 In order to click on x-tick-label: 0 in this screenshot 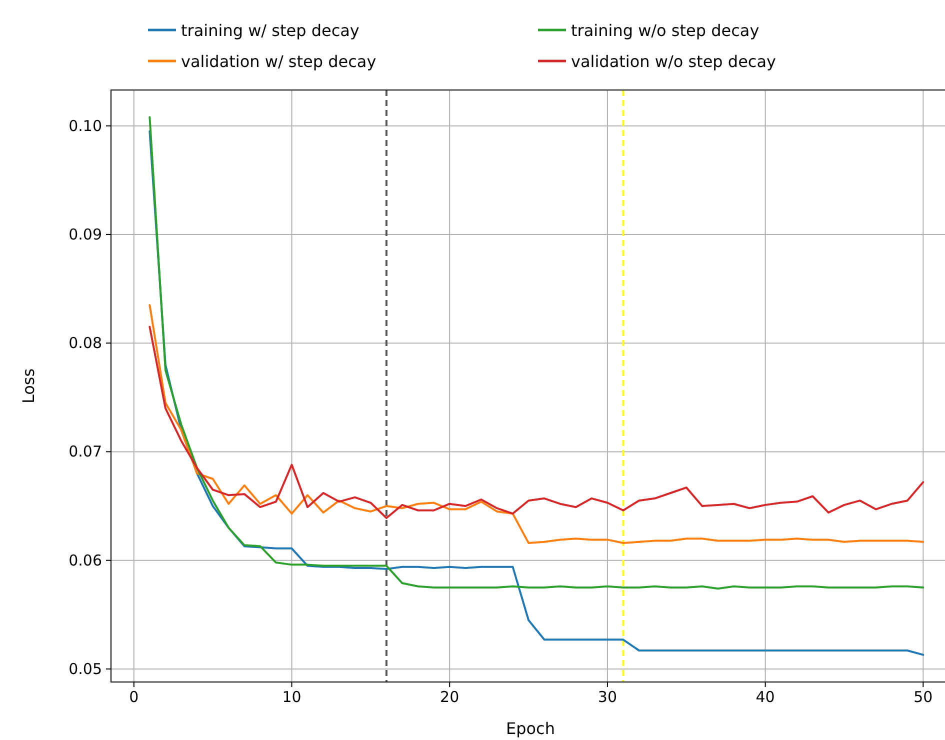, I will do `click(134, 697)`.